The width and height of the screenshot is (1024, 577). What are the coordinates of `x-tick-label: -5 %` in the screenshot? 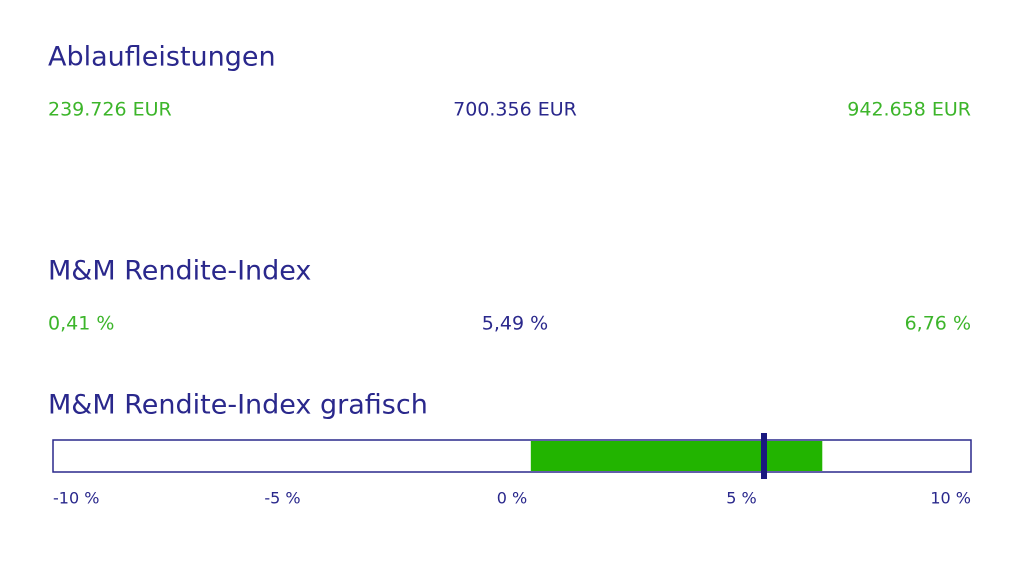 It's located at (282, 498).